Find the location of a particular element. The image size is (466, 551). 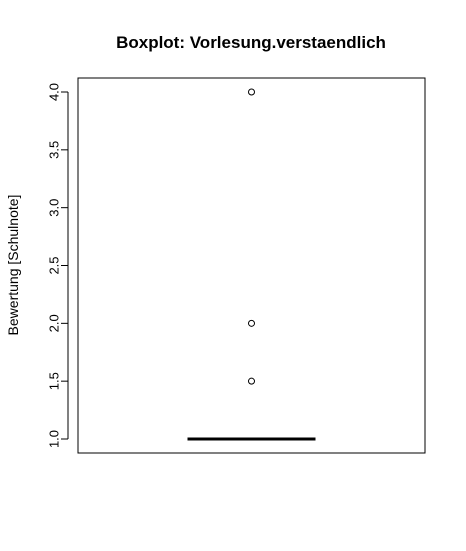

y-tick-label: 1.0 is located at coordinates (54, 439).